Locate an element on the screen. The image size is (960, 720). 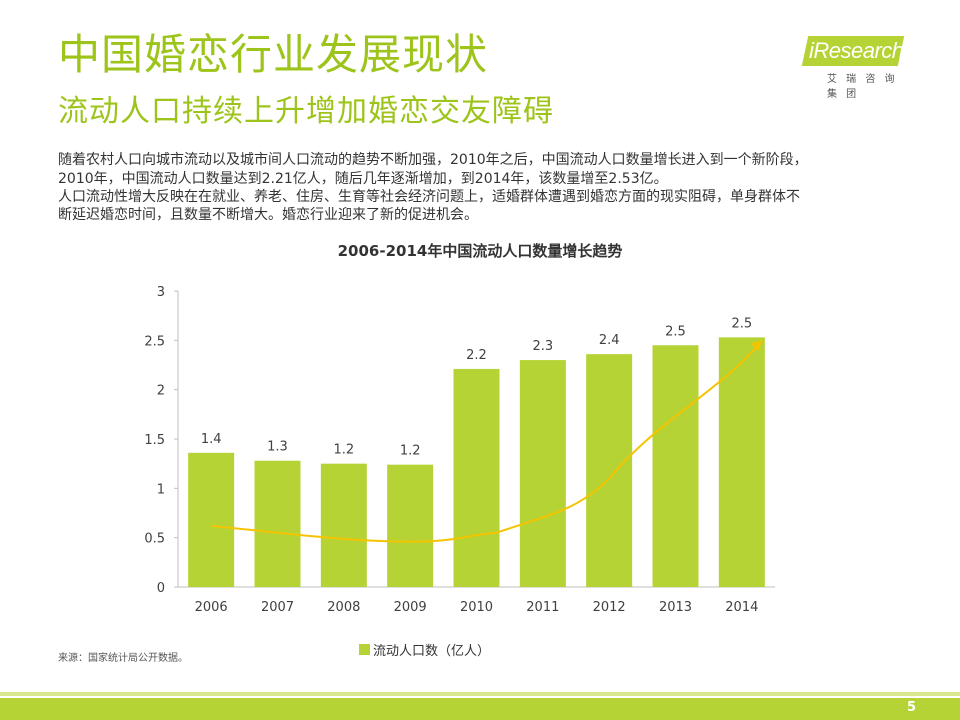
x-tick-label-2012: 2012 is located at coordinates (609, 607).